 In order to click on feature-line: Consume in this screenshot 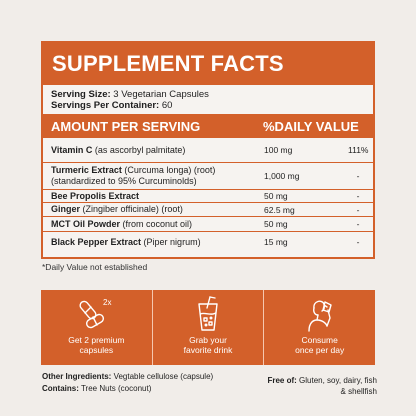, I will do `click(319, 340)`.